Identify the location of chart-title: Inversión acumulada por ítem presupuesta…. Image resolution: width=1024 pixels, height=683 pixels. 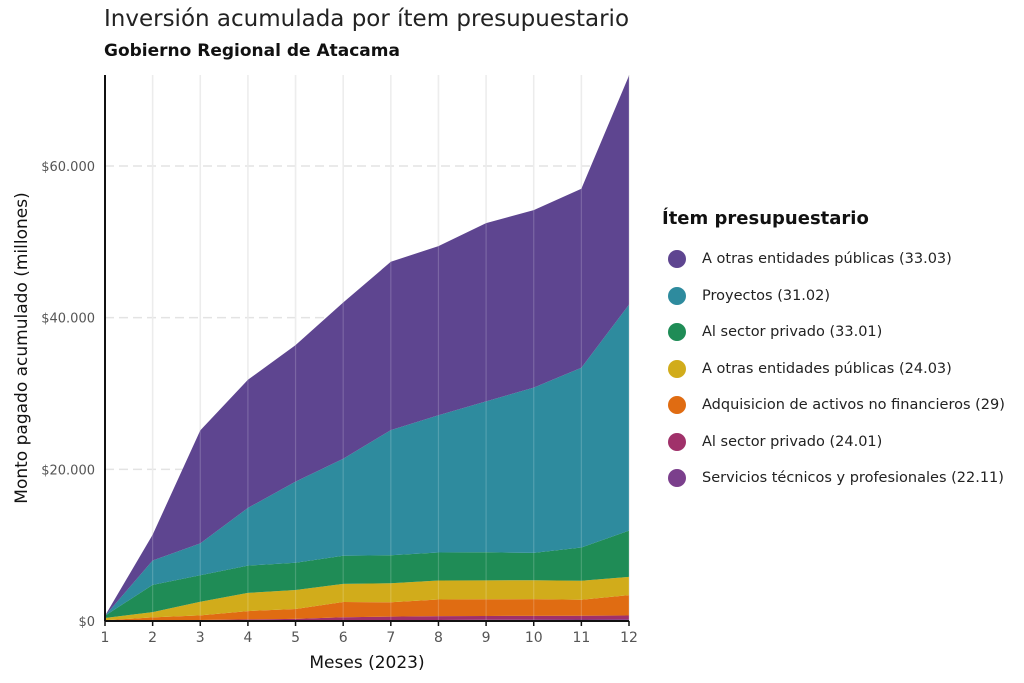
(367, 19).